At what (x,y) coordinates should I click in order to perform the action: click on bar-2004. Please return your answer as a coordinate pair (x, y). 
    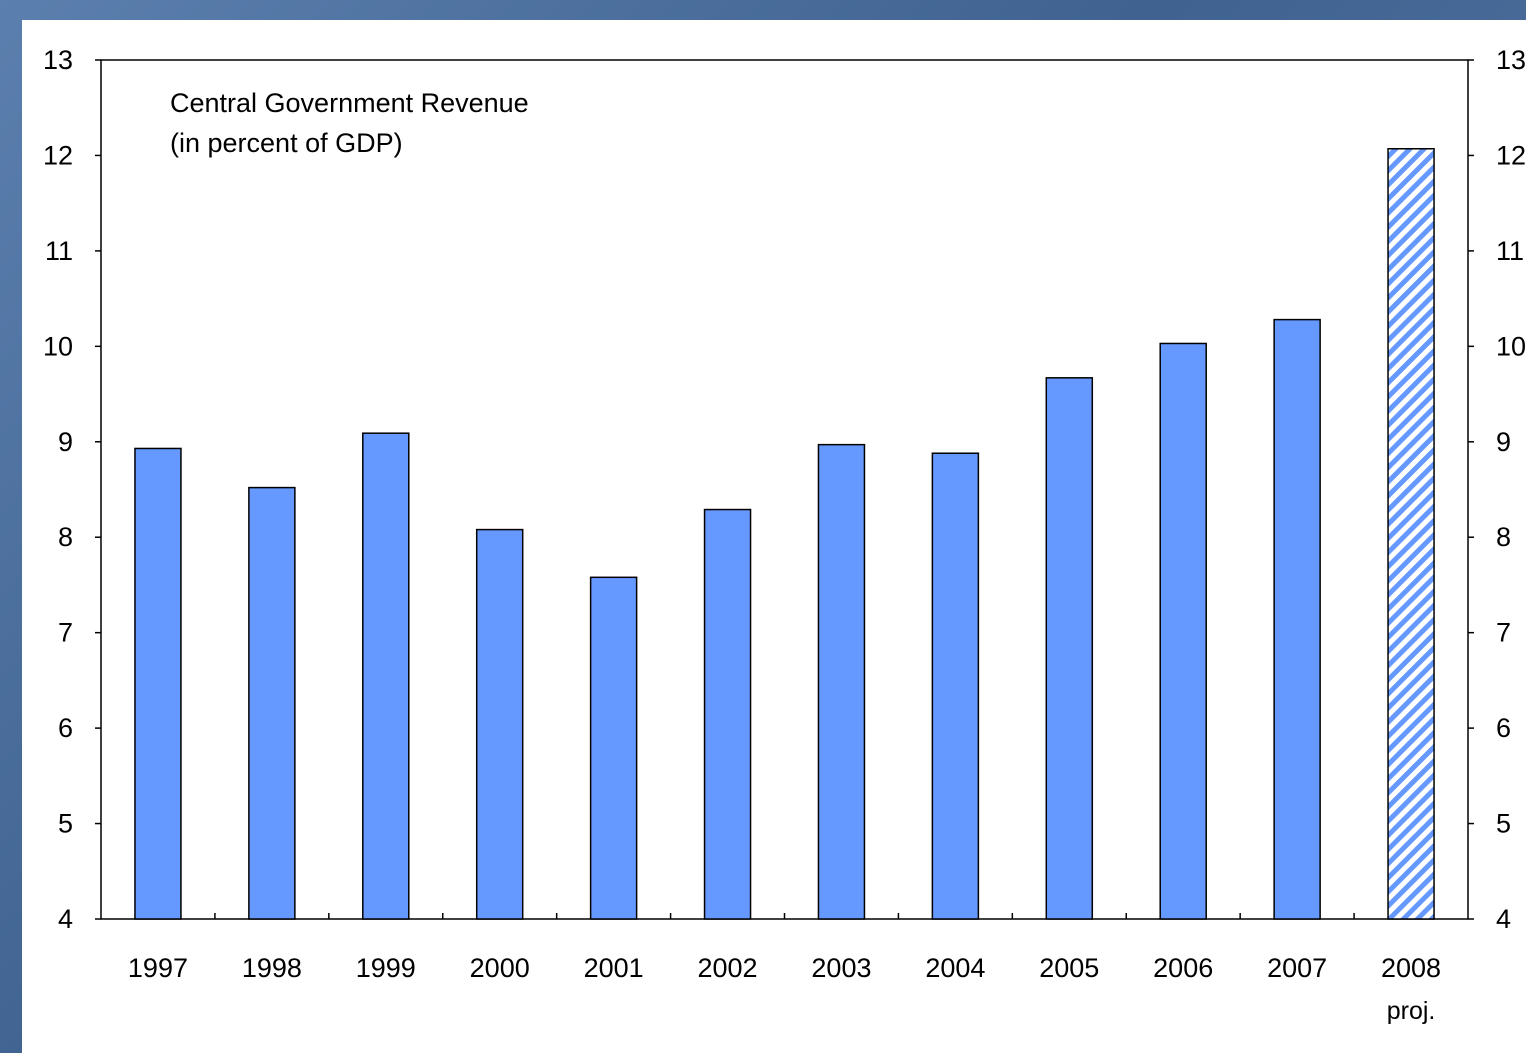
    Looking at the image, I should click on (955, 686).